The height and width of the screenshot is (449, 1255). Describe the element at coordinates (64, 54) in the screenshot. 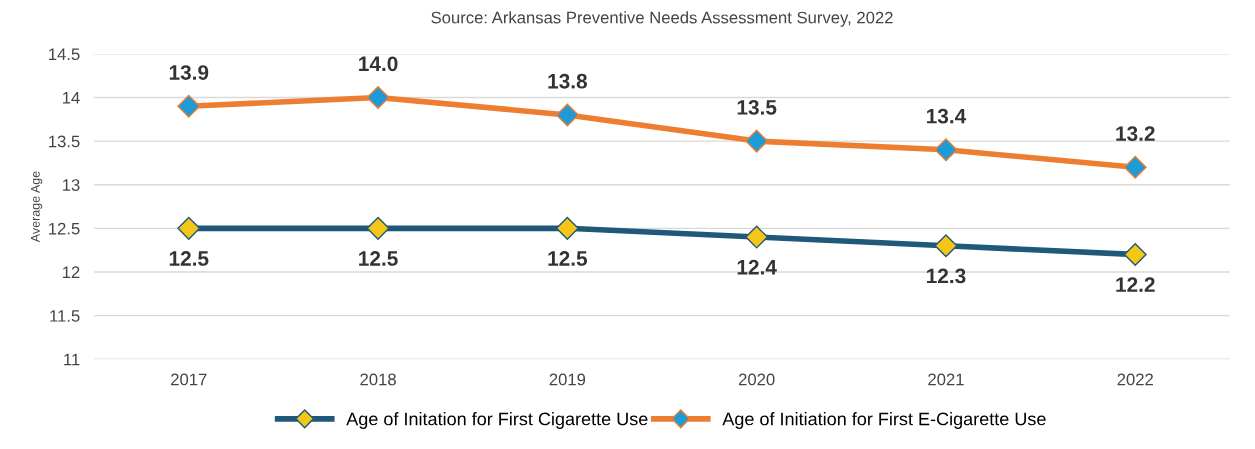

I see `y-tick-label: 14.5` at that location.